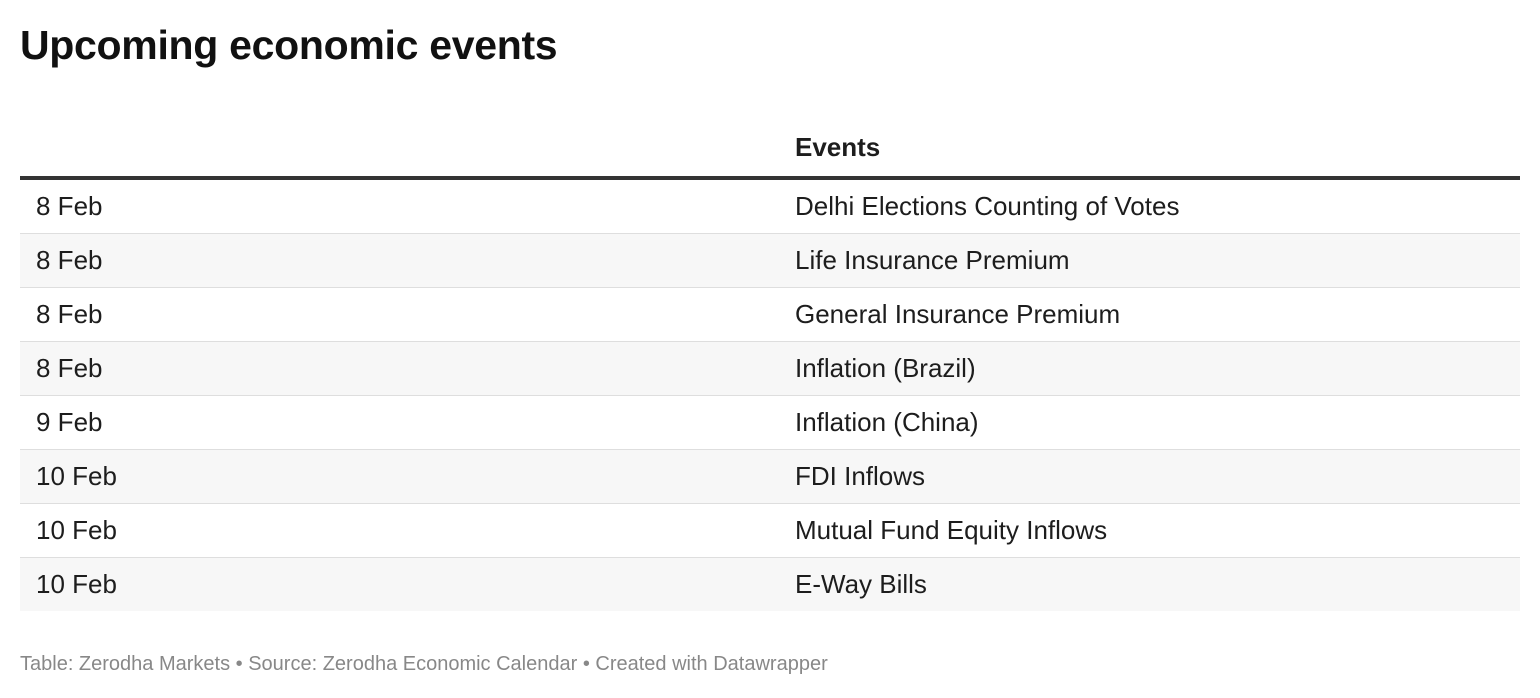  I want to click on table-row: 9 Feb Inflation (China), so click(770, 422).